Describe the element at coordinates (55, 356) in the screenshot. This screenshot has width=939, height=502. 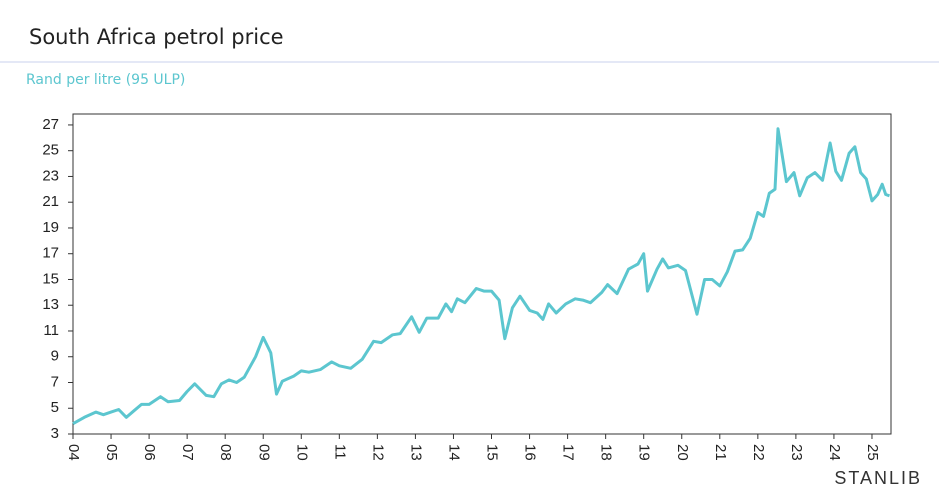
I see `y-tick-label: 9` at that location.